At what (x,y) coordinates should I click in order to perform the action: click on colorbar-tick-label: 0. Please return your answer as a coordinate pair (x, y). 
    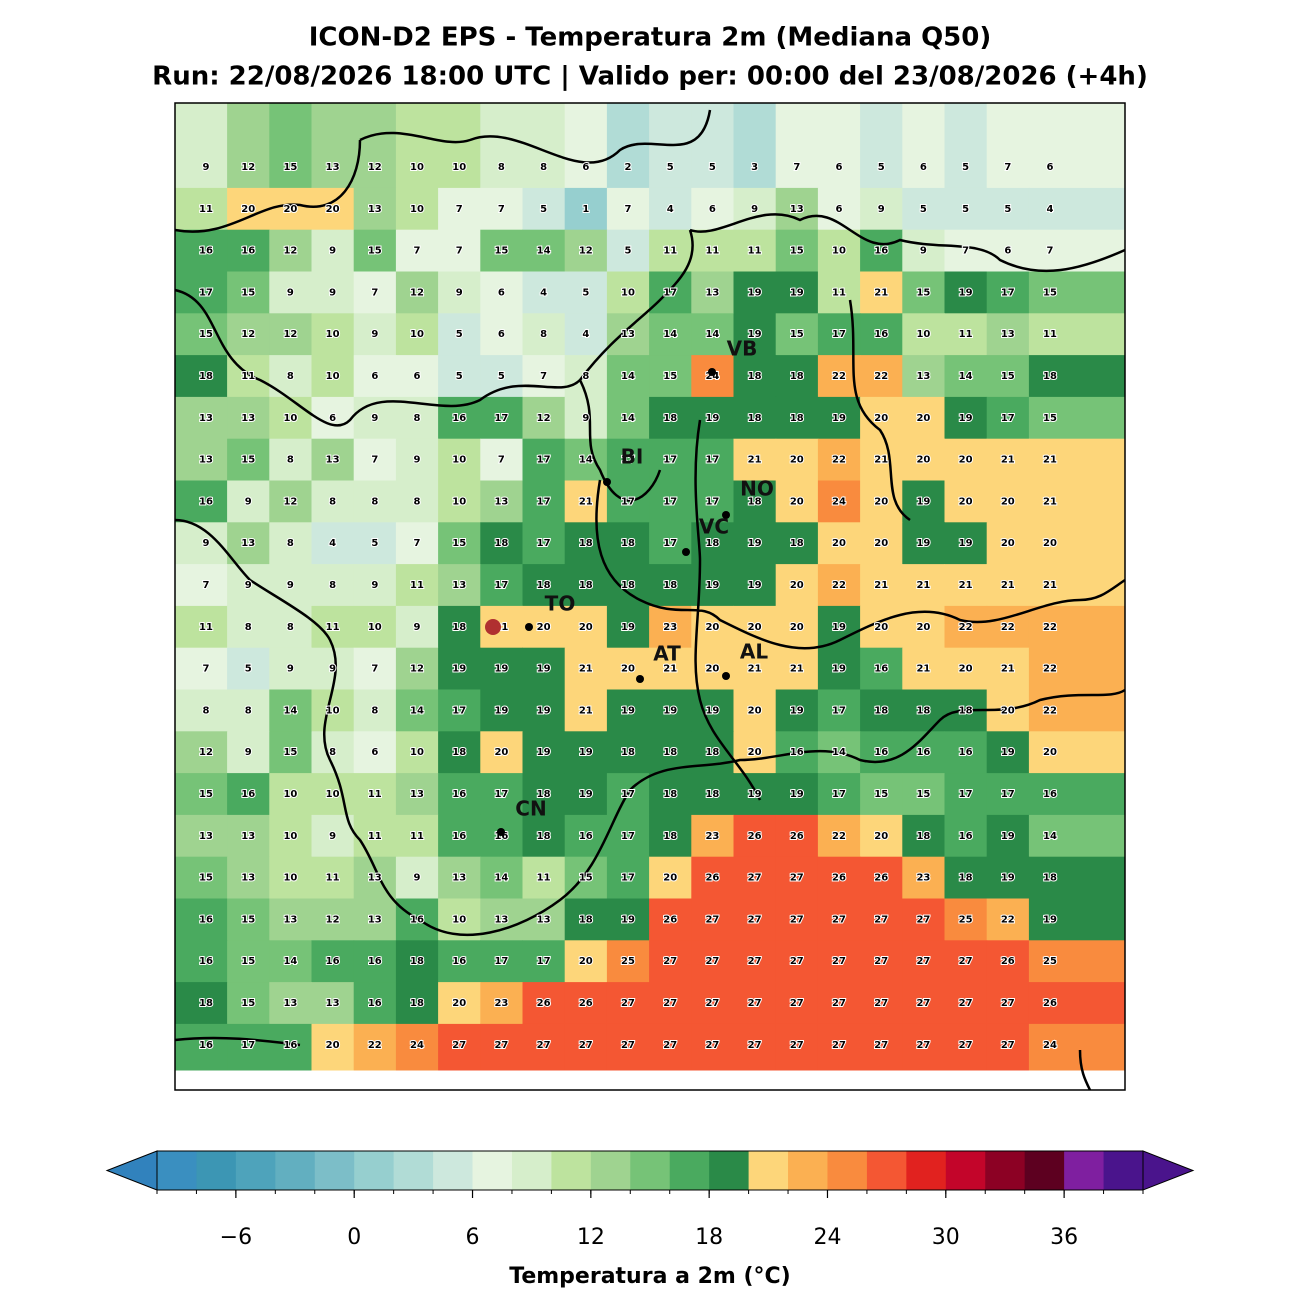
    Looking at the image, I should click on (354, 1237).